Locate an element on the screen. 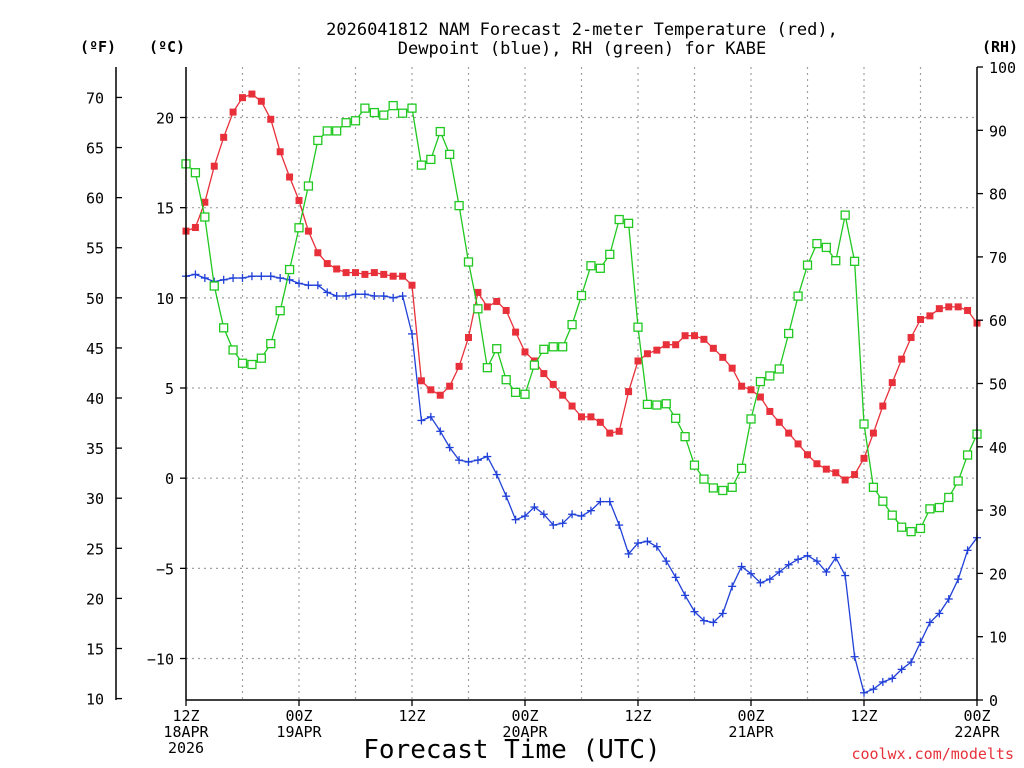 This screenshot has width=1024, height=768. celsius-tick-label: −5 is located at coordinates (165, 569).